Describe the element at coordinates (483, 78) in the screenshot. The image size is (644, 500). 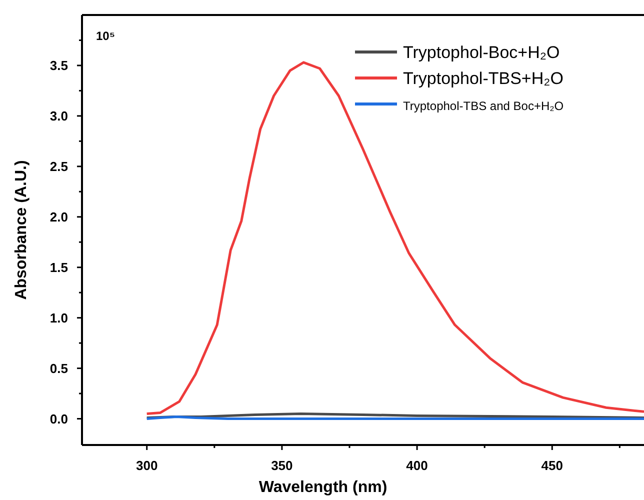
I see `legend-label: Tryptophol-TBS+H₂O` at that location.